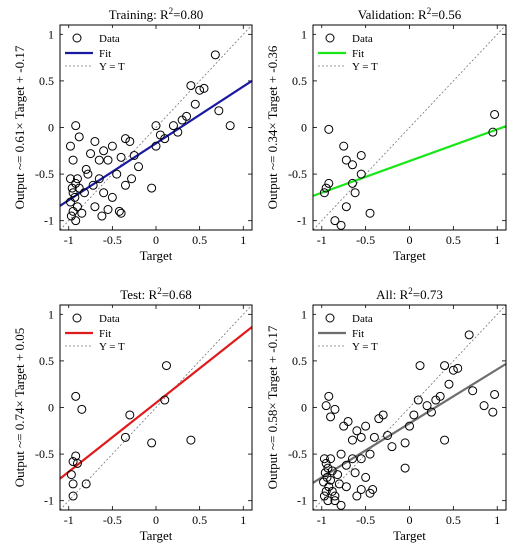  I want to click on chart-title: All: R2=0.73, so click(409, 294).